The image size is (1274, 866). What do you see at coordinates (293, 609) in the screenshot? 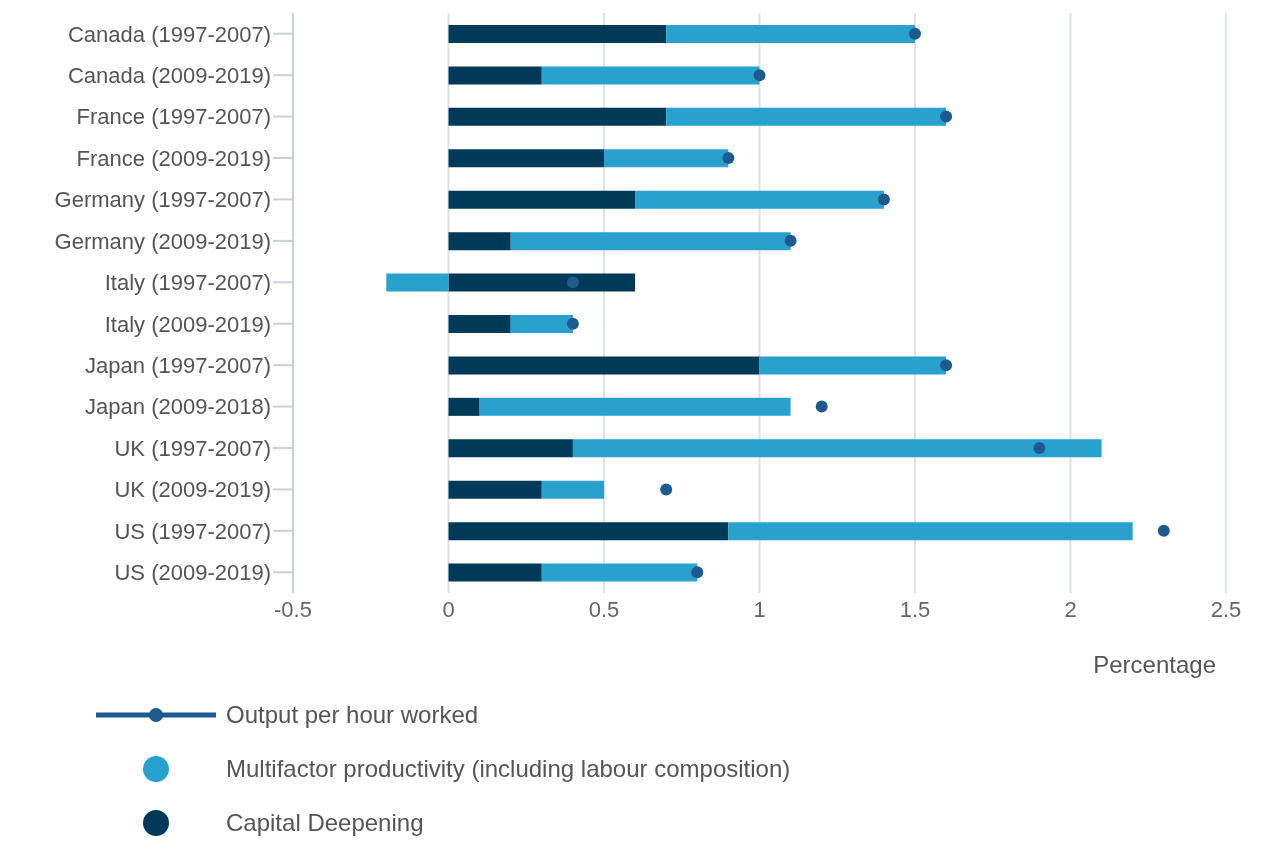
I see `x-tick-label: -0.5` at bounding box center [293, 609].